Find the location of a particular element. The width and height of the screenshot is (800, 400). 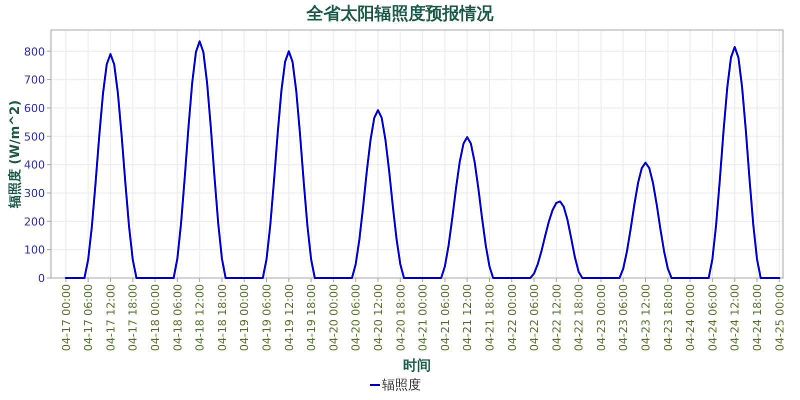

x-tick-label: 04-23 12:00 is located at coordinates (646, 318).